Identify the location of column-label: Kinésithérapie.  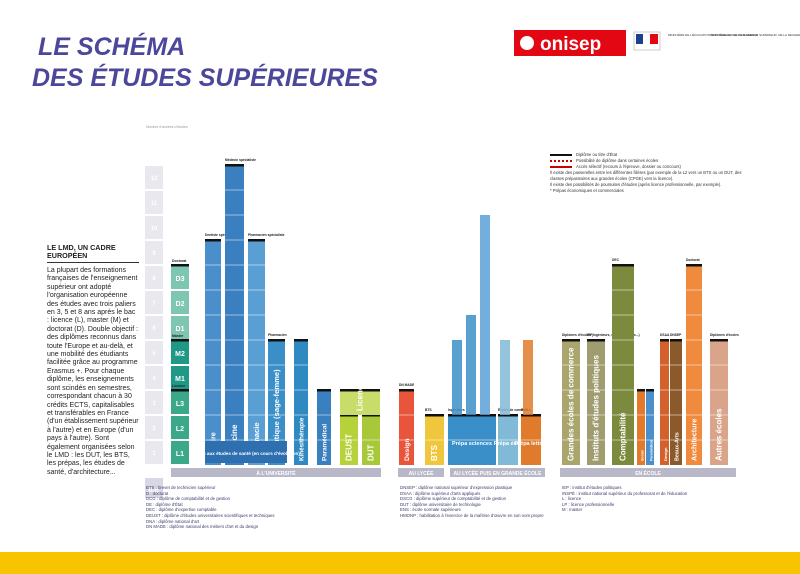
(302, 439).